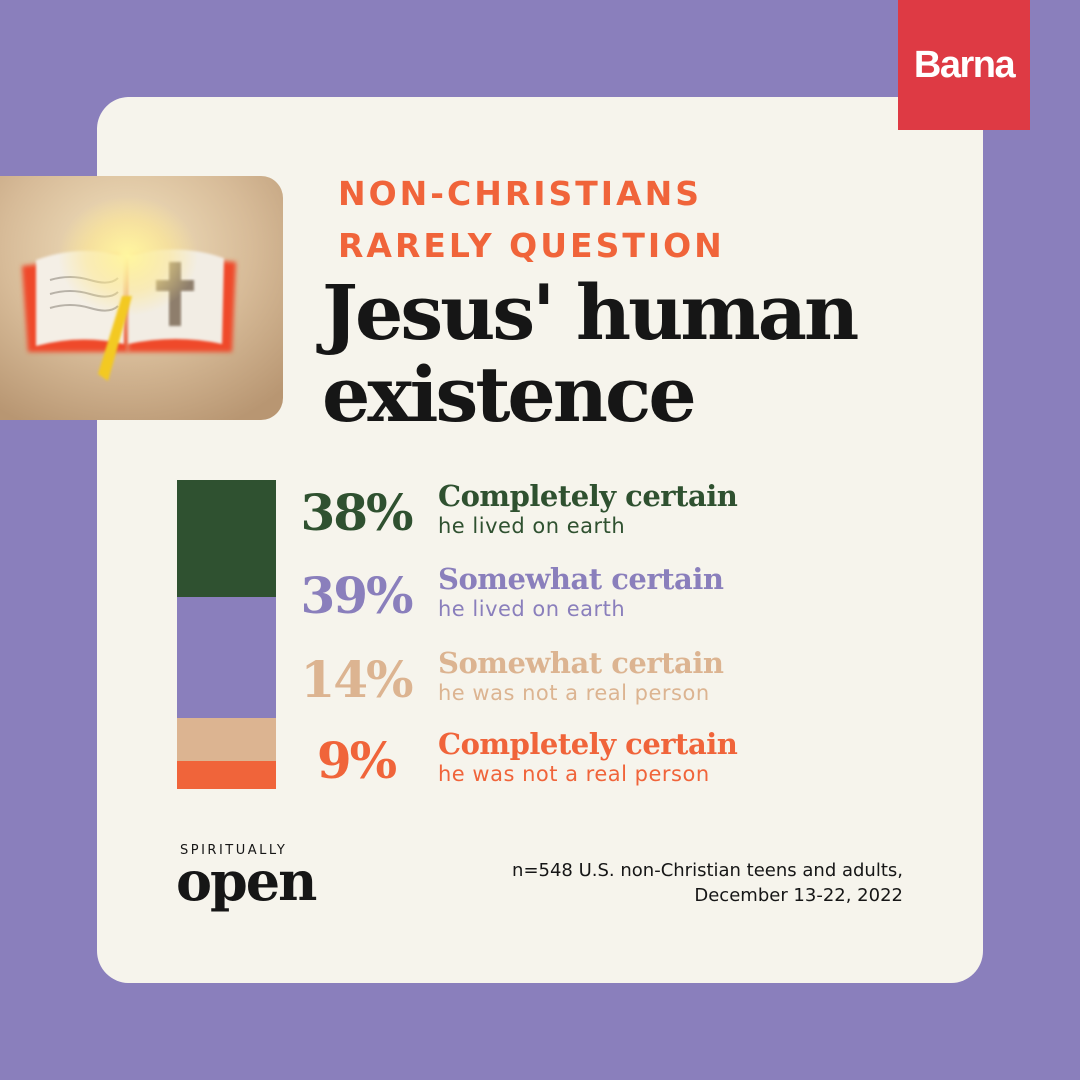 This screenshot has height=1080, width=1080. Describe the element at coordinates (531, 220) in the screenshot. I see `kicker-heading: NON-CHRISTIANS RARELY QUESTION` at that location.